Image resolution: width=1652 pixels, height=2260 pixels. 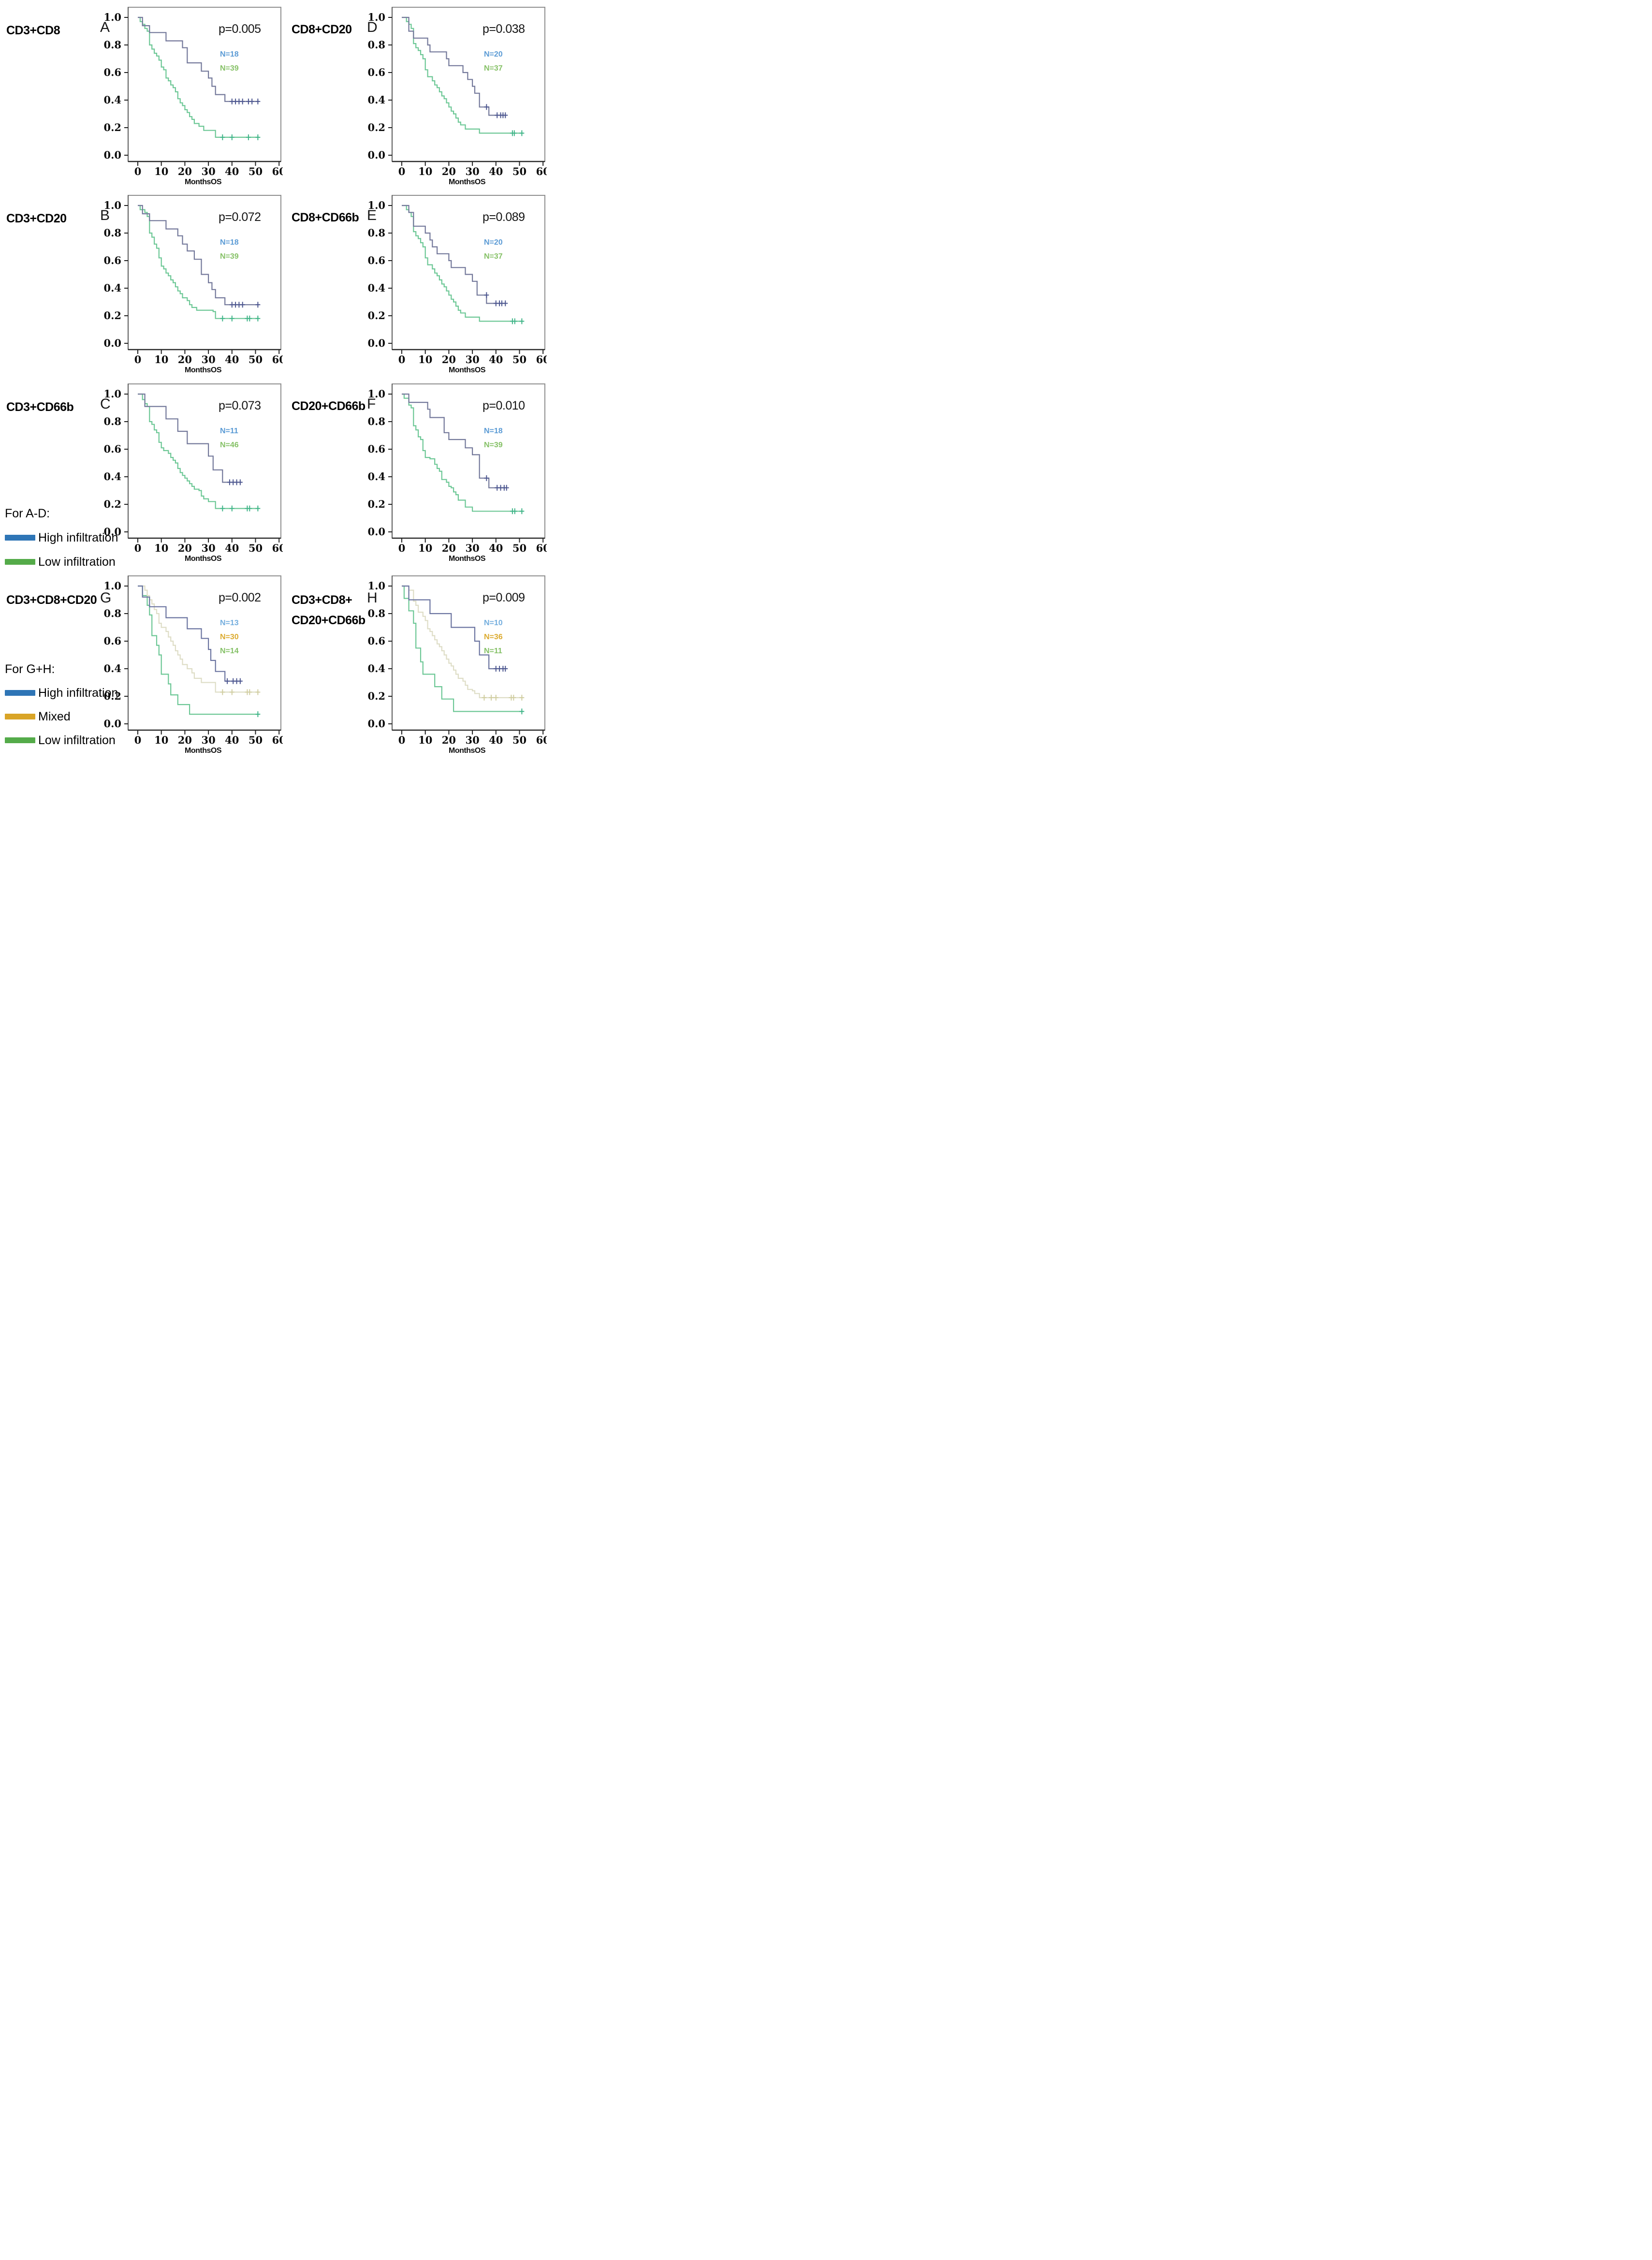 What do you see at coordinates (105, 27) in the screenshot?
I see `panel-letter: A` at bounding box center [105, 27].